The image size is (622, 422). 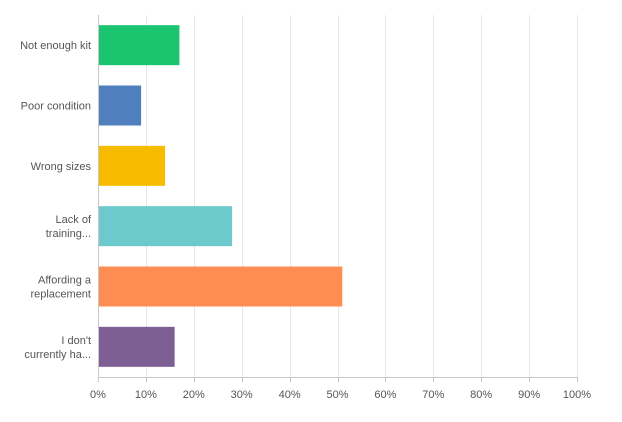 I want to click on category-label: Wrong sizes, so click(x=61, y=167).